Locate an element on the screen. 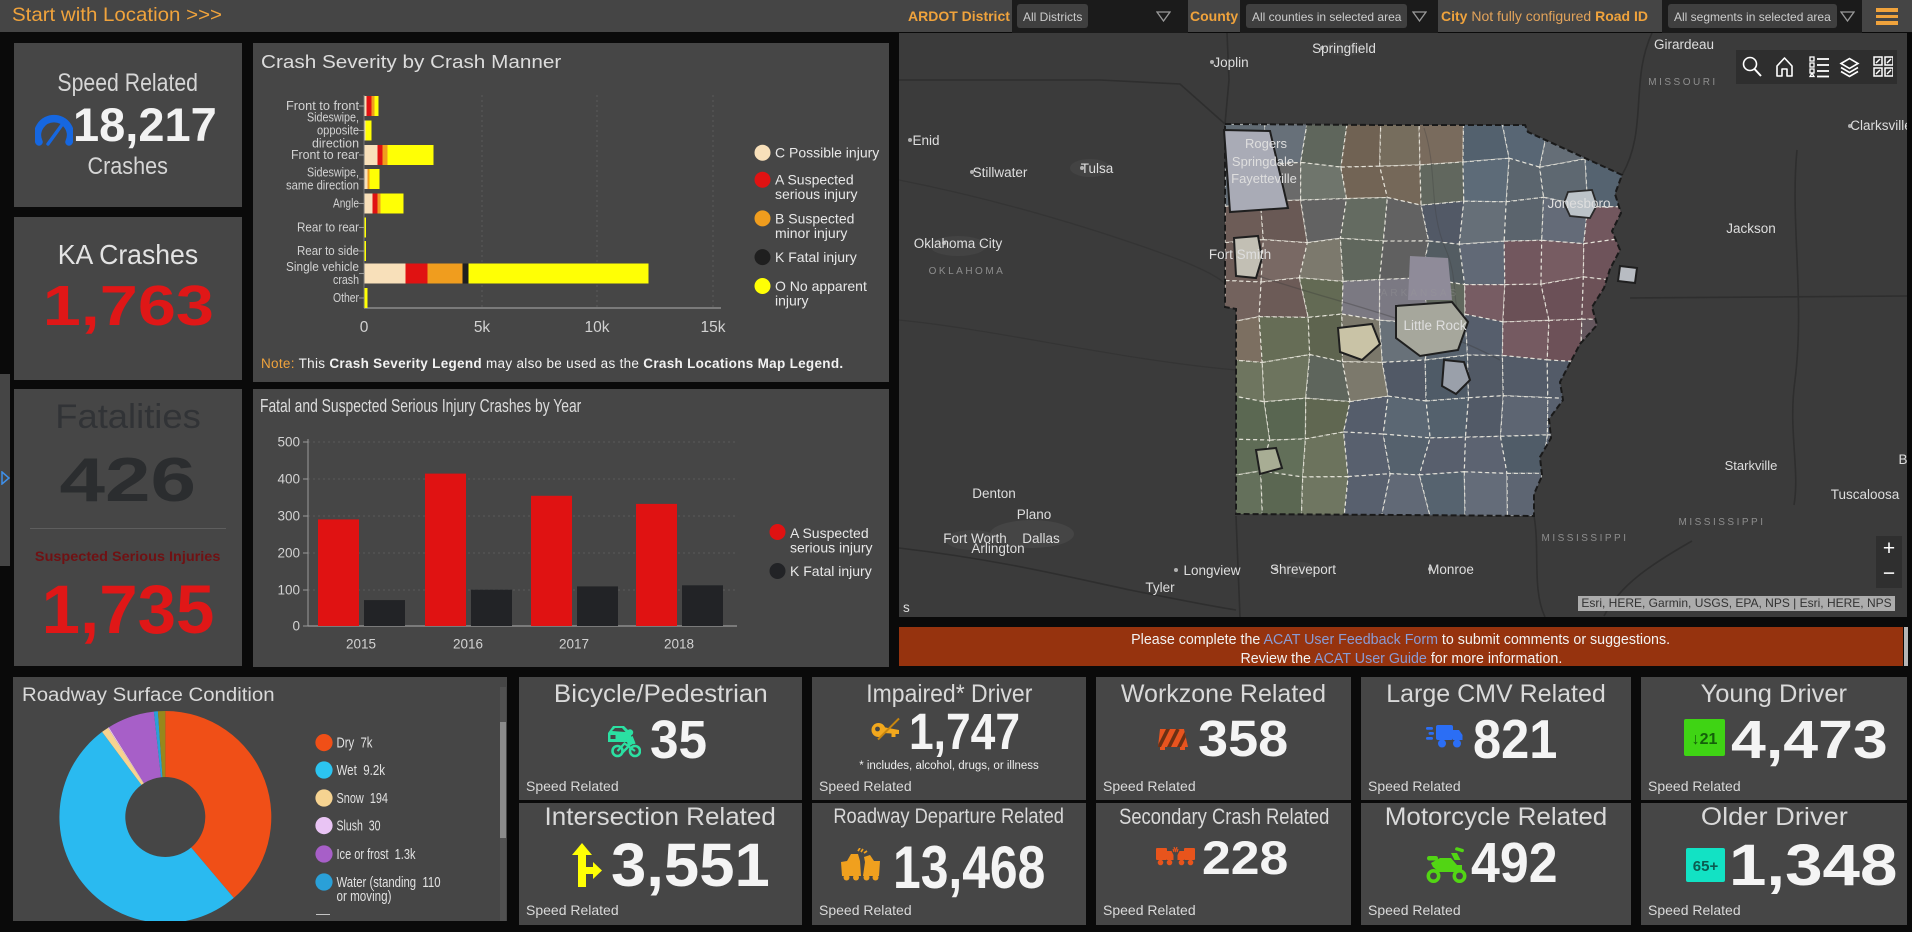  svg-text: Single vehicle is located at coordinates (322, 267).